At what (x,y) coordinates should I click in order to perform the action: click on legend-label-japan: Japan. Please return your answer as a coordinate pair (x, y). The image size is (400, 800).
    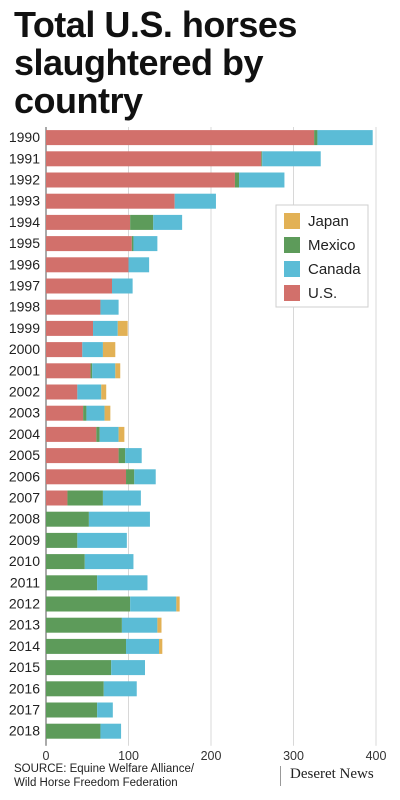
    Looking at the image, I should click on (328, 221).